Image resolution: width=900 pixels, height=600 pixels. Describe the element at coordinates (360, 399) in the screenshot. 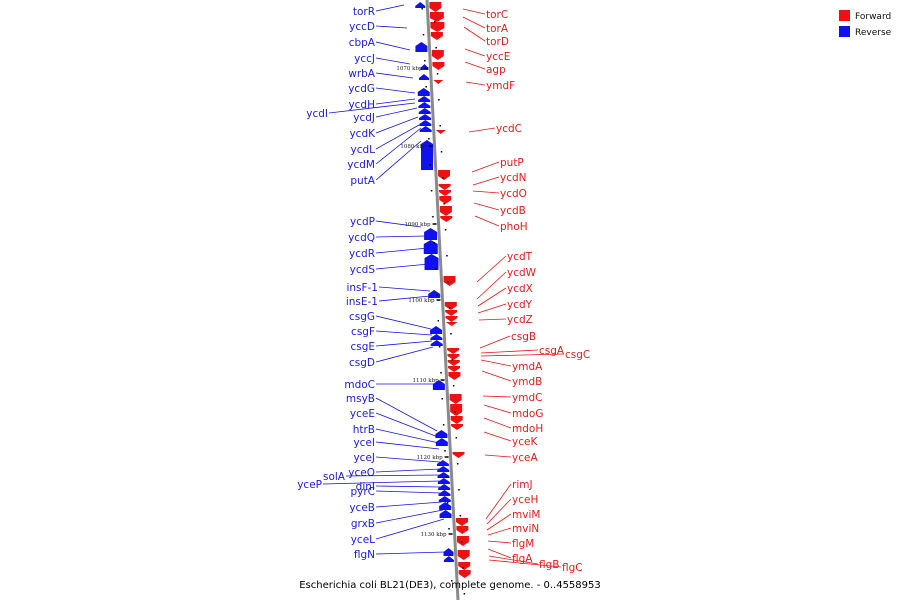

I see `gene-label-msyb: msyB` at that location.